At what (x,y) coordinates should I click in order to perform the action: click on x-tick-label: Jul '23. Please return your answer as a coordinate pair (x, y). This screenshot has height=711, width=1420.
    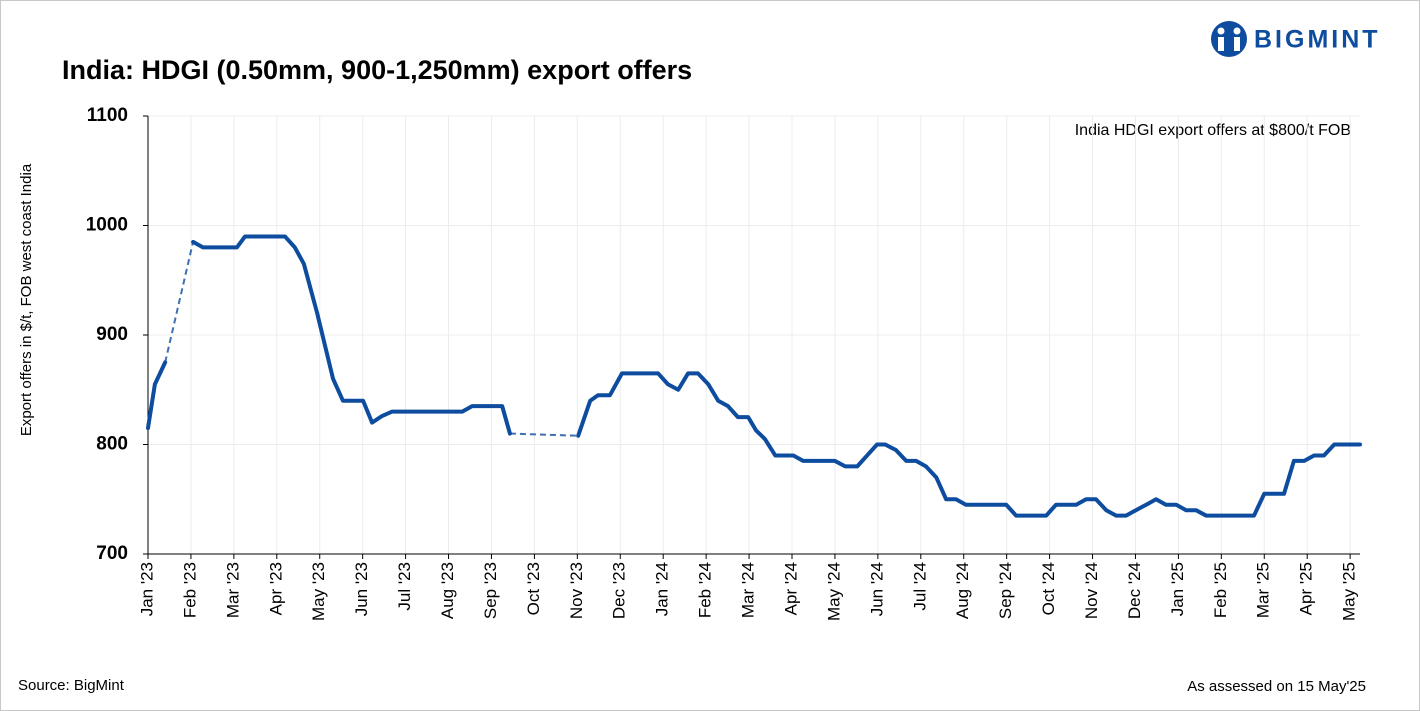
    Looking at the image, I should click on (404, 586).